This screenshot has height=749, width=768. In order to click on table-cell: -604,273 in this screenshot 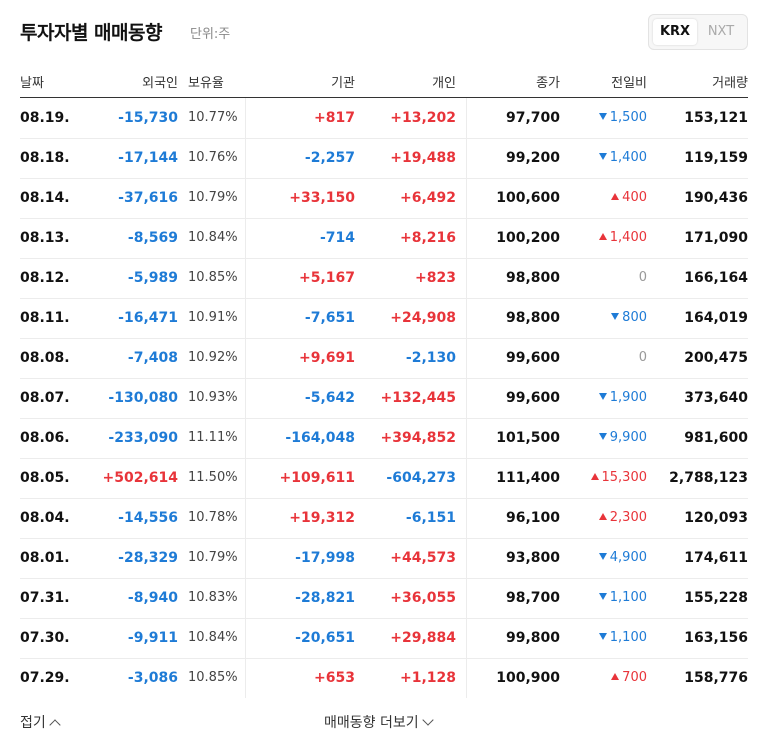, I will do `click(421, 478)`.